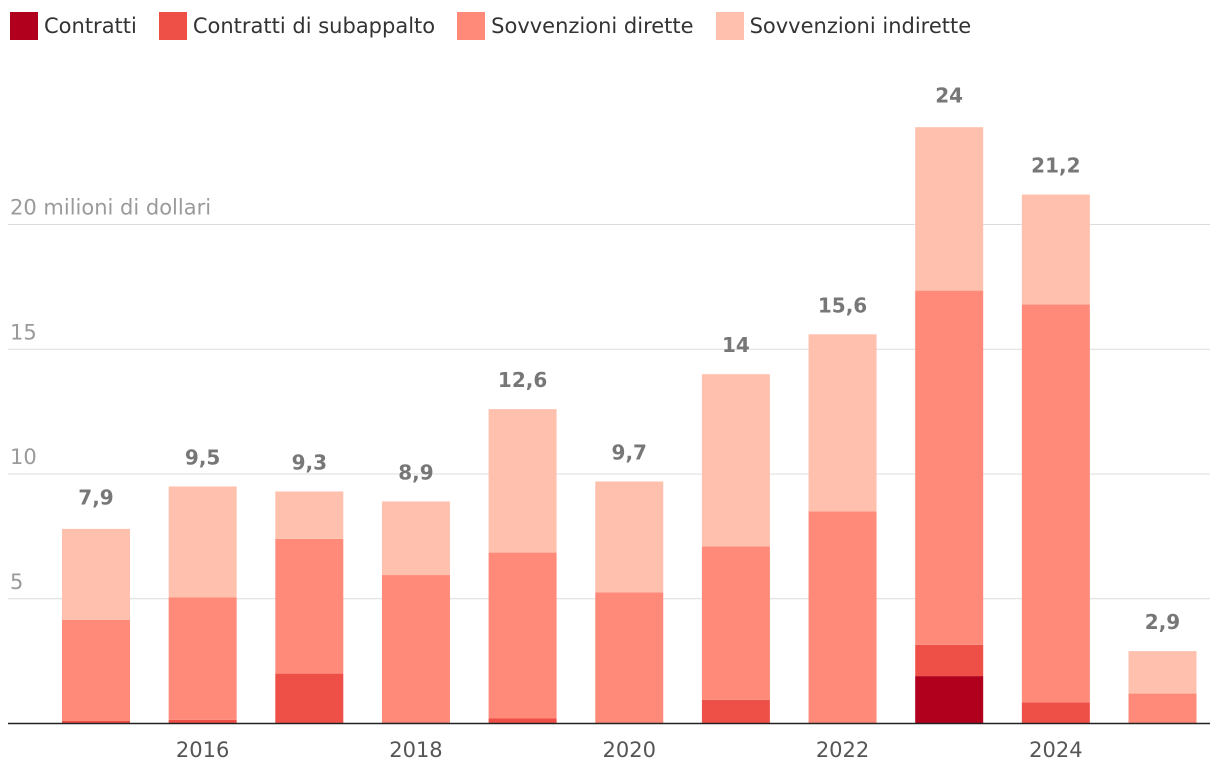  Describe the element at coordinates (96, 670) in the screenshot. I see `bar-2015-sovvenzioni-dirette` at that location.